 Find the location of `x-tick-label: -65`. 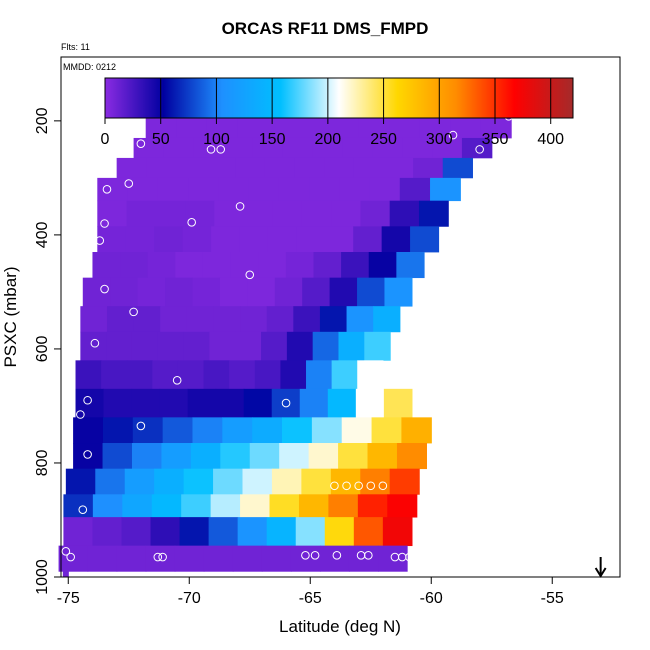

x-tick-label: -65 is located at coordinates (310, 598).